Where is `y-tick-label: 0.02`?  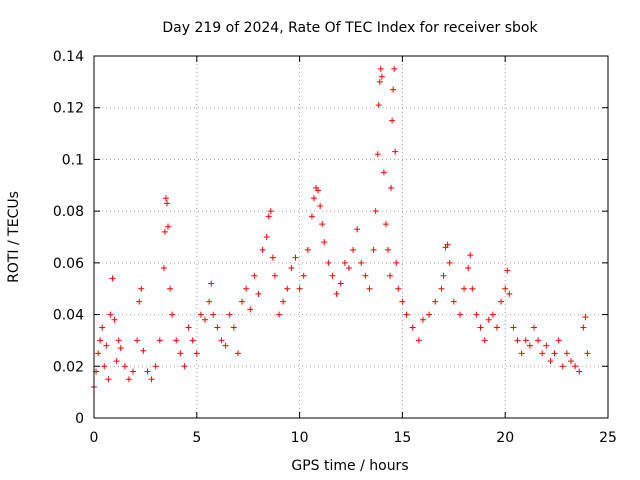
y-tick-label: 0.02 is located at coordinates (68, 367).